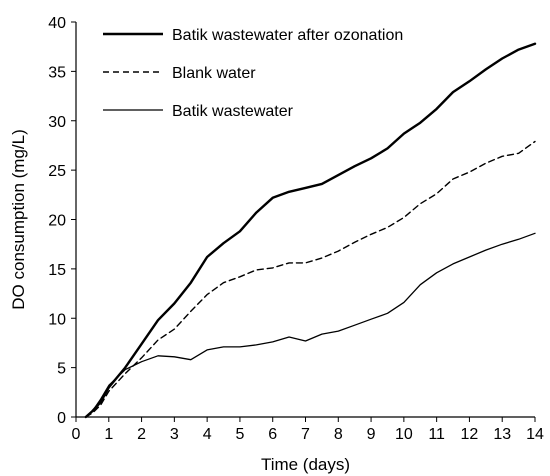 The image size is (550, 476). I want to click on y-tick-label: 10, so click(57, 319).